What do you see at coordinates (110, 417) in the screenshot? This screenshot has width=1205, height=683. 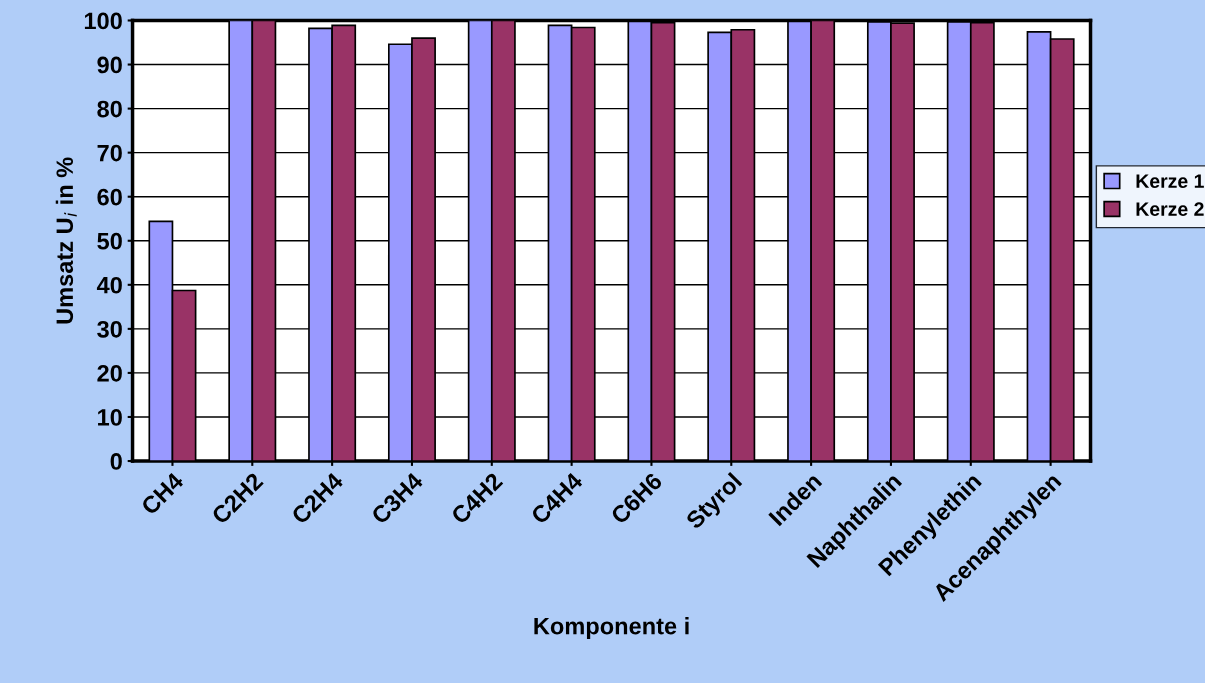 I see `y-tick-label: 10` at bounding box center [110, 417].